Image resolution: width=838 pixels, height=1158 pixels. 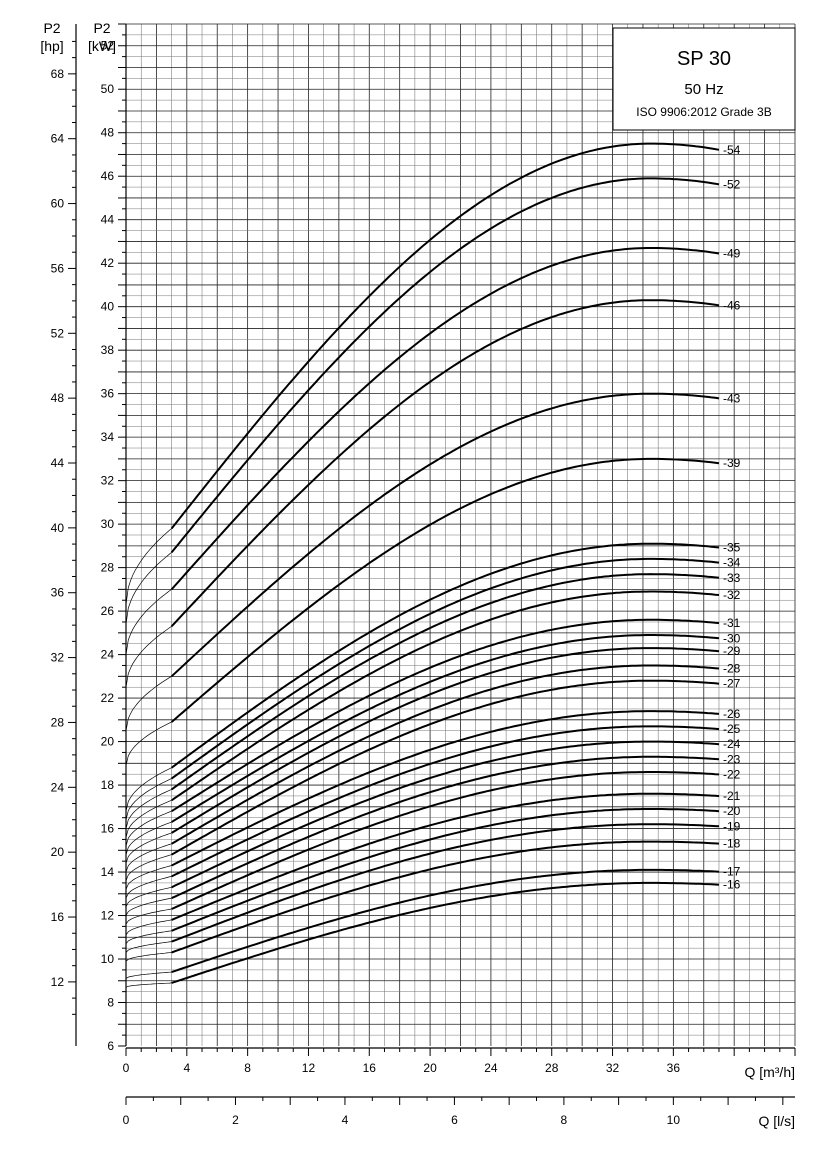 I want to click on curve-label: -16, so click(x=732, y=885).